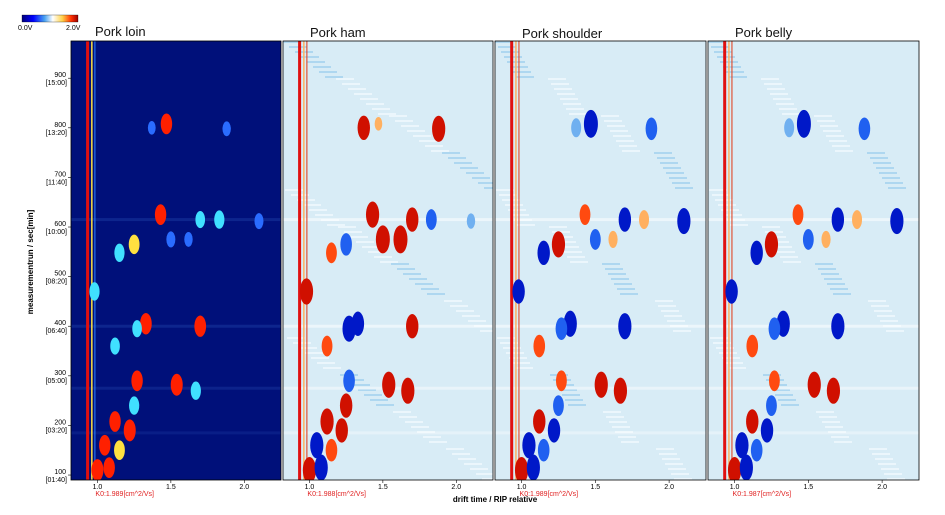 The width and height of the screenshot is (945, 515). I want to click on x-tick-label: 1.5, so click(595, 487).